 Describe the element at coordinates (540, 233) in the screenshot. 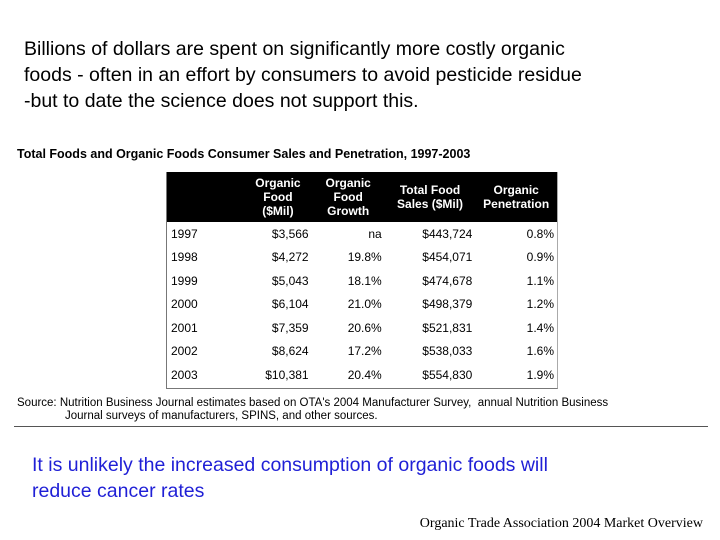

I see `cell-organic-penetration: 0.8%` at that location.